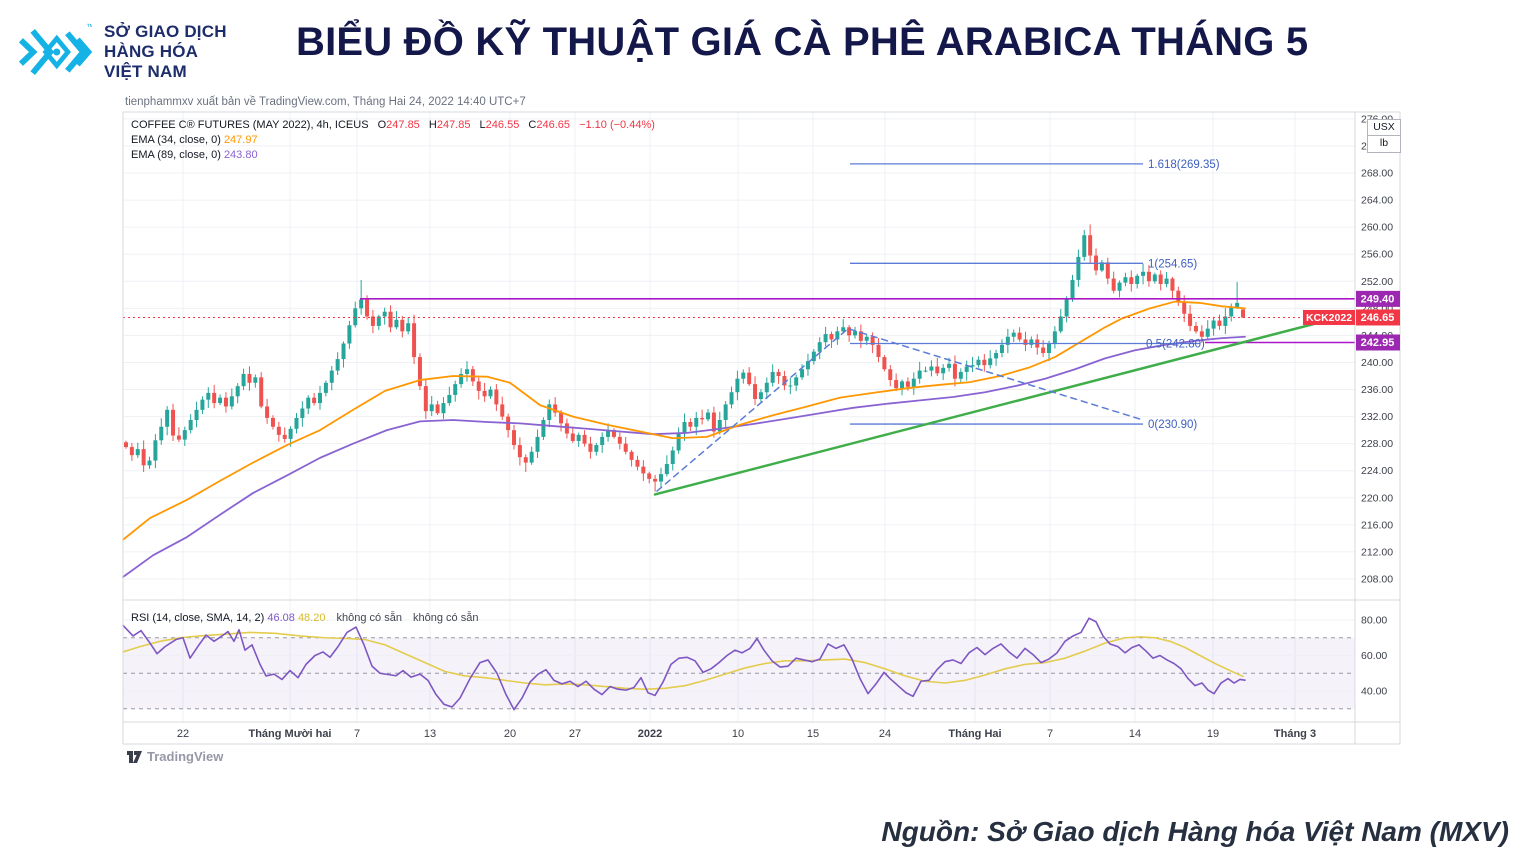 This screenshot has height=859, width=1527. What do you see at coordinates (1377, 444) in the screenshot?
I see `price-tick-label: 228.00` at bounding box center [1377, 444].